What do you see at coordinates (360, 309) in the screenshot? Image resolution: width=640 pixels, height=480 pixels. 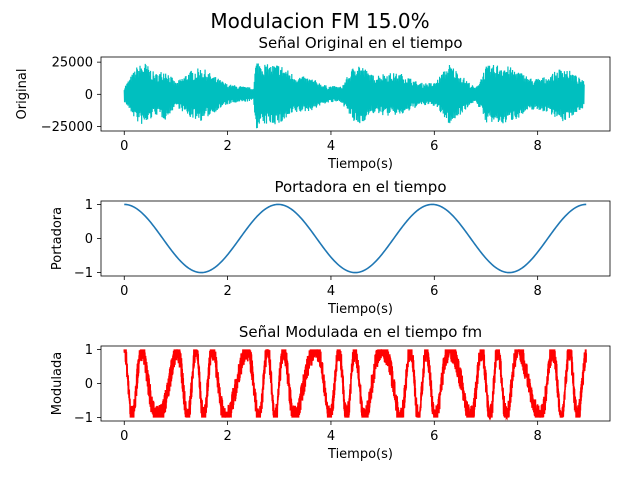 I see `x-axis-label-portadora: Tiempo(s)` at bounding box center [360, 309].